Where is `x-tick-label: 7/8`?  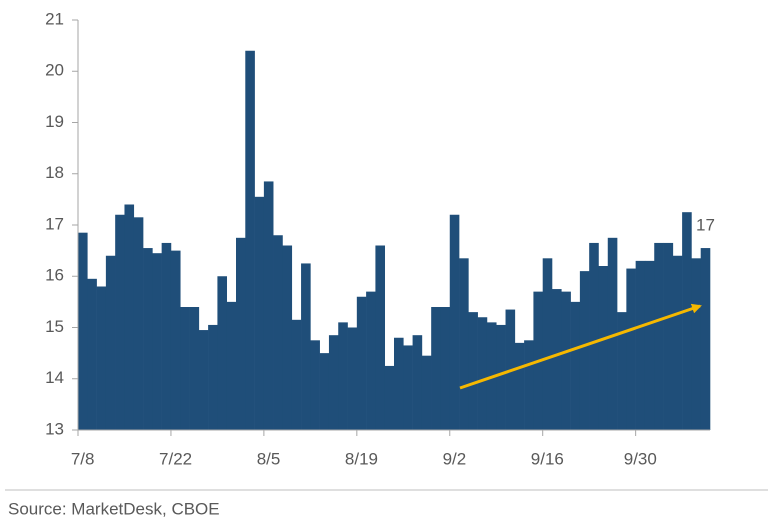
x-tick-label: 7/8 is located at coordinates (83, 458).